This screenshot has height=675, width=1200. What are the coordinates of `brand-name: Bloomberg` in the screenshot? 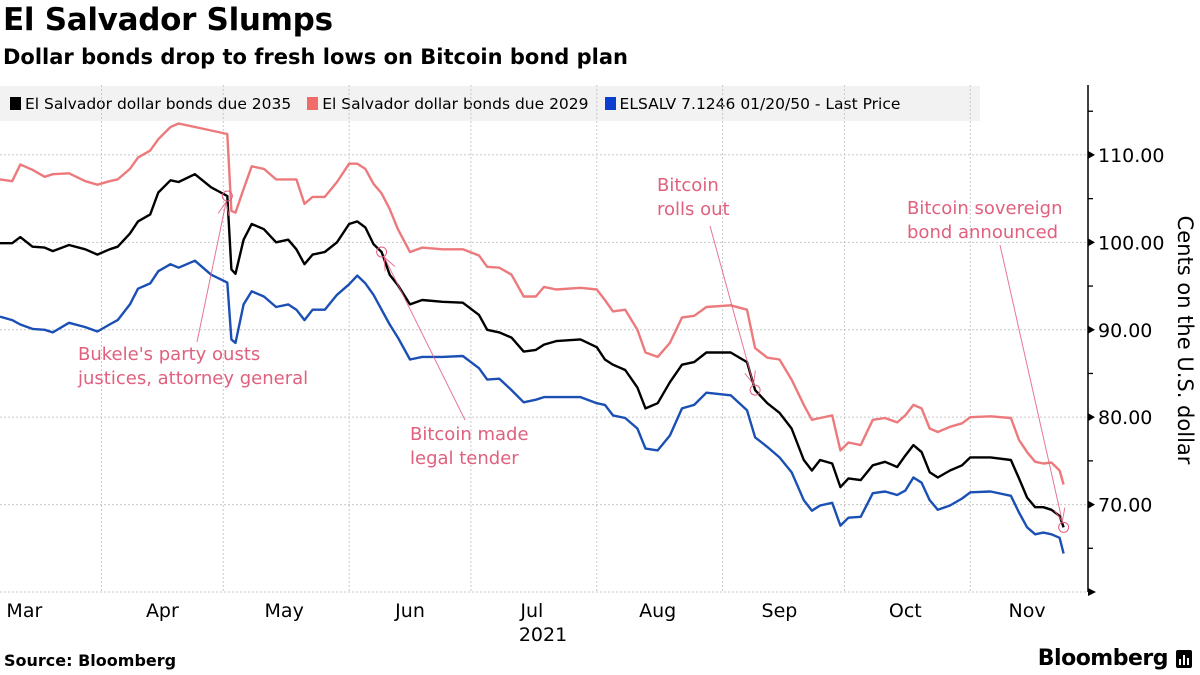 It's located at (1103, 658).